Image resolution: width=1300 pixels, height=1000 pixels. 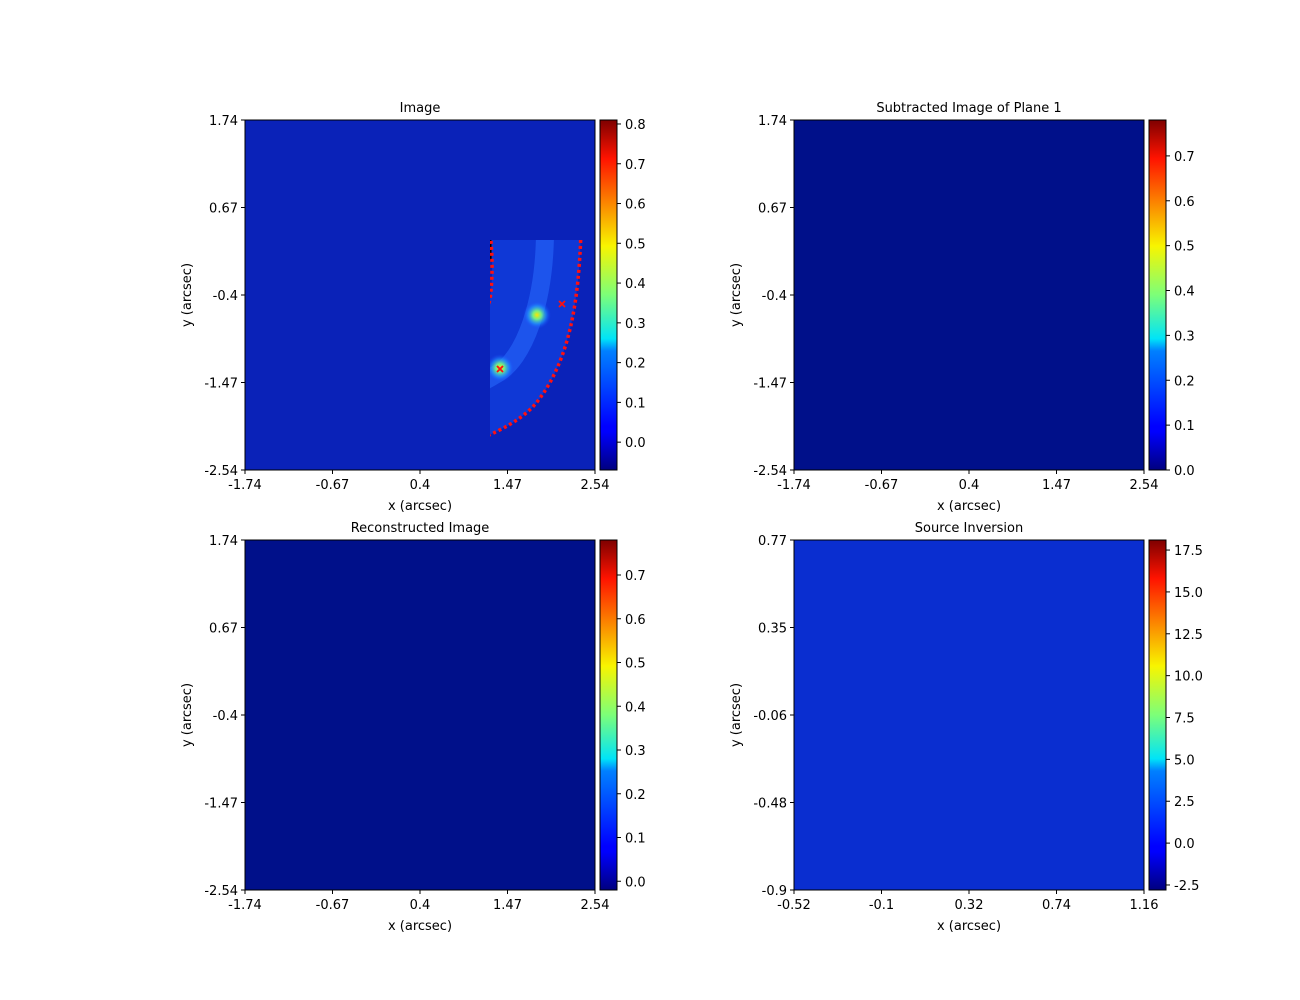 What do you see at coordinates (420, 108) in the screenshot?
I see `panel-title: Image` at bounding box center [420, 108].